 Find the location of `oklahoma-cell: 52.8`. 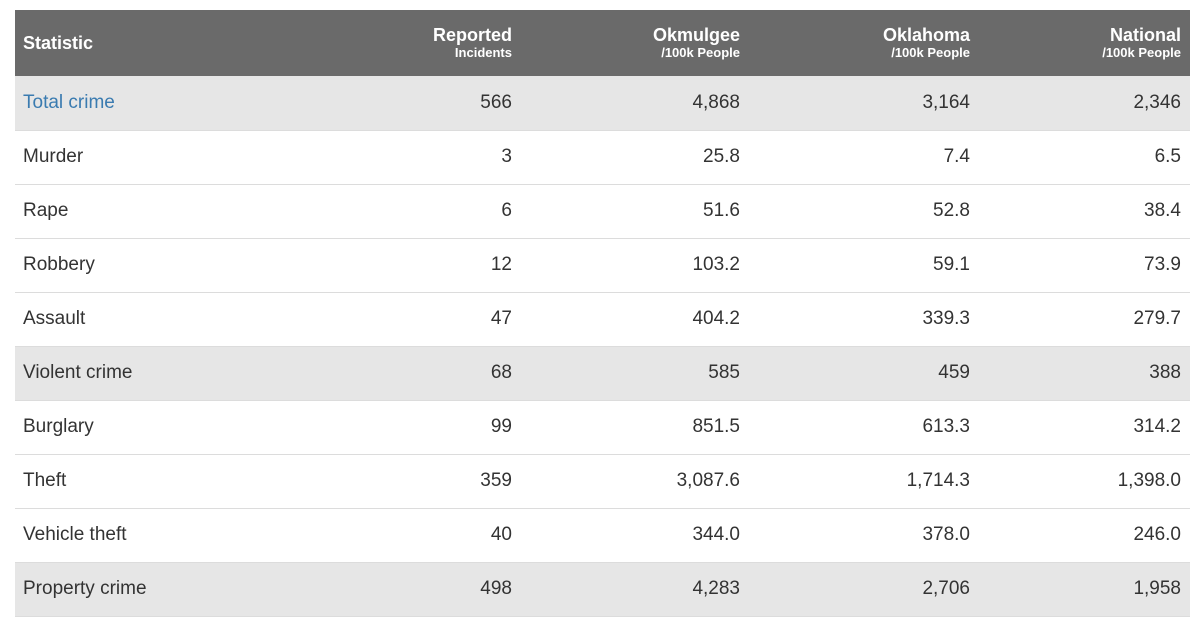

oklahoma-cell: 52.8 is located at coordinates (951, 210).